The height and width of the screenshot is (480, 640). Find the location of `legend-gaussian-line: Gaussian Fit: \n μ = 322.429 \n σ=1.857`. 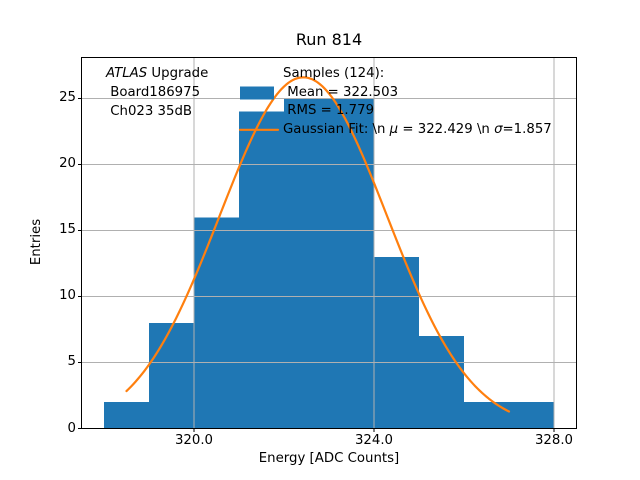

legend-gaussian-line: Gaussian Fit: \n μ = 322.429 \n σ=1.857 is located at coordinates (417, 130).